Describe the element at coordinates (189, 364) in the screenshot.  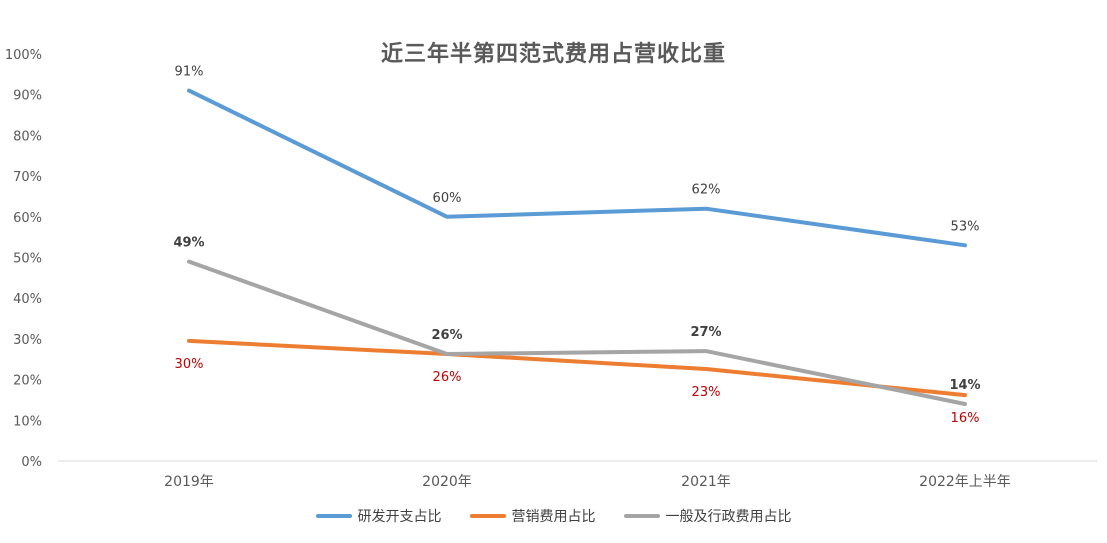
I see `data-label-marketing: 30%` at that location.